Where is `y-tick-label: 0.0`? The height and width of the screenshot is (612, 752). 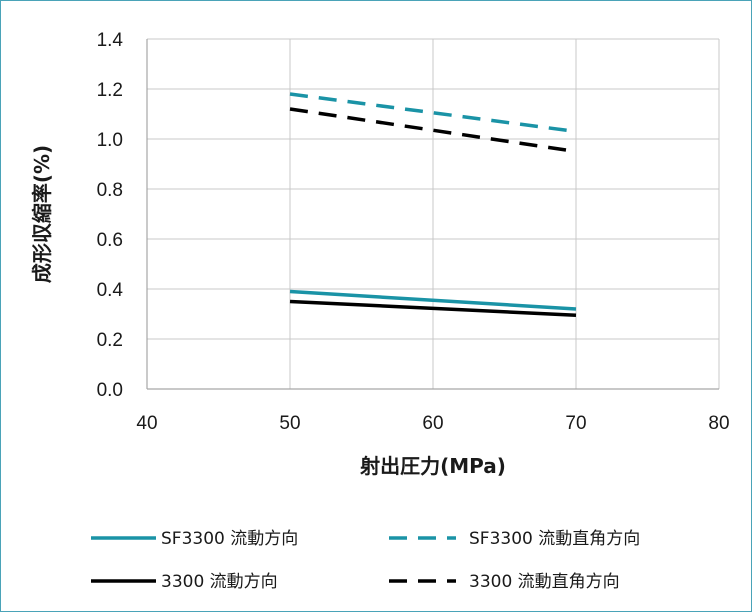 y-tick-label: 0.0 is located at coordinates (110, 390).